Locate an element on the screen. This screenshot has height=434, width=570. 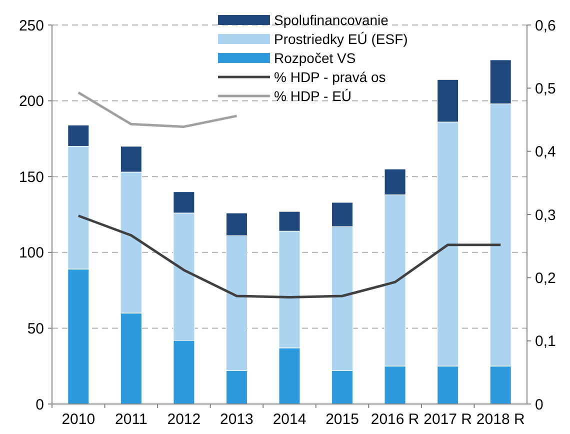
x-tick-label: 2018 R is located at coordinates (500, 419).